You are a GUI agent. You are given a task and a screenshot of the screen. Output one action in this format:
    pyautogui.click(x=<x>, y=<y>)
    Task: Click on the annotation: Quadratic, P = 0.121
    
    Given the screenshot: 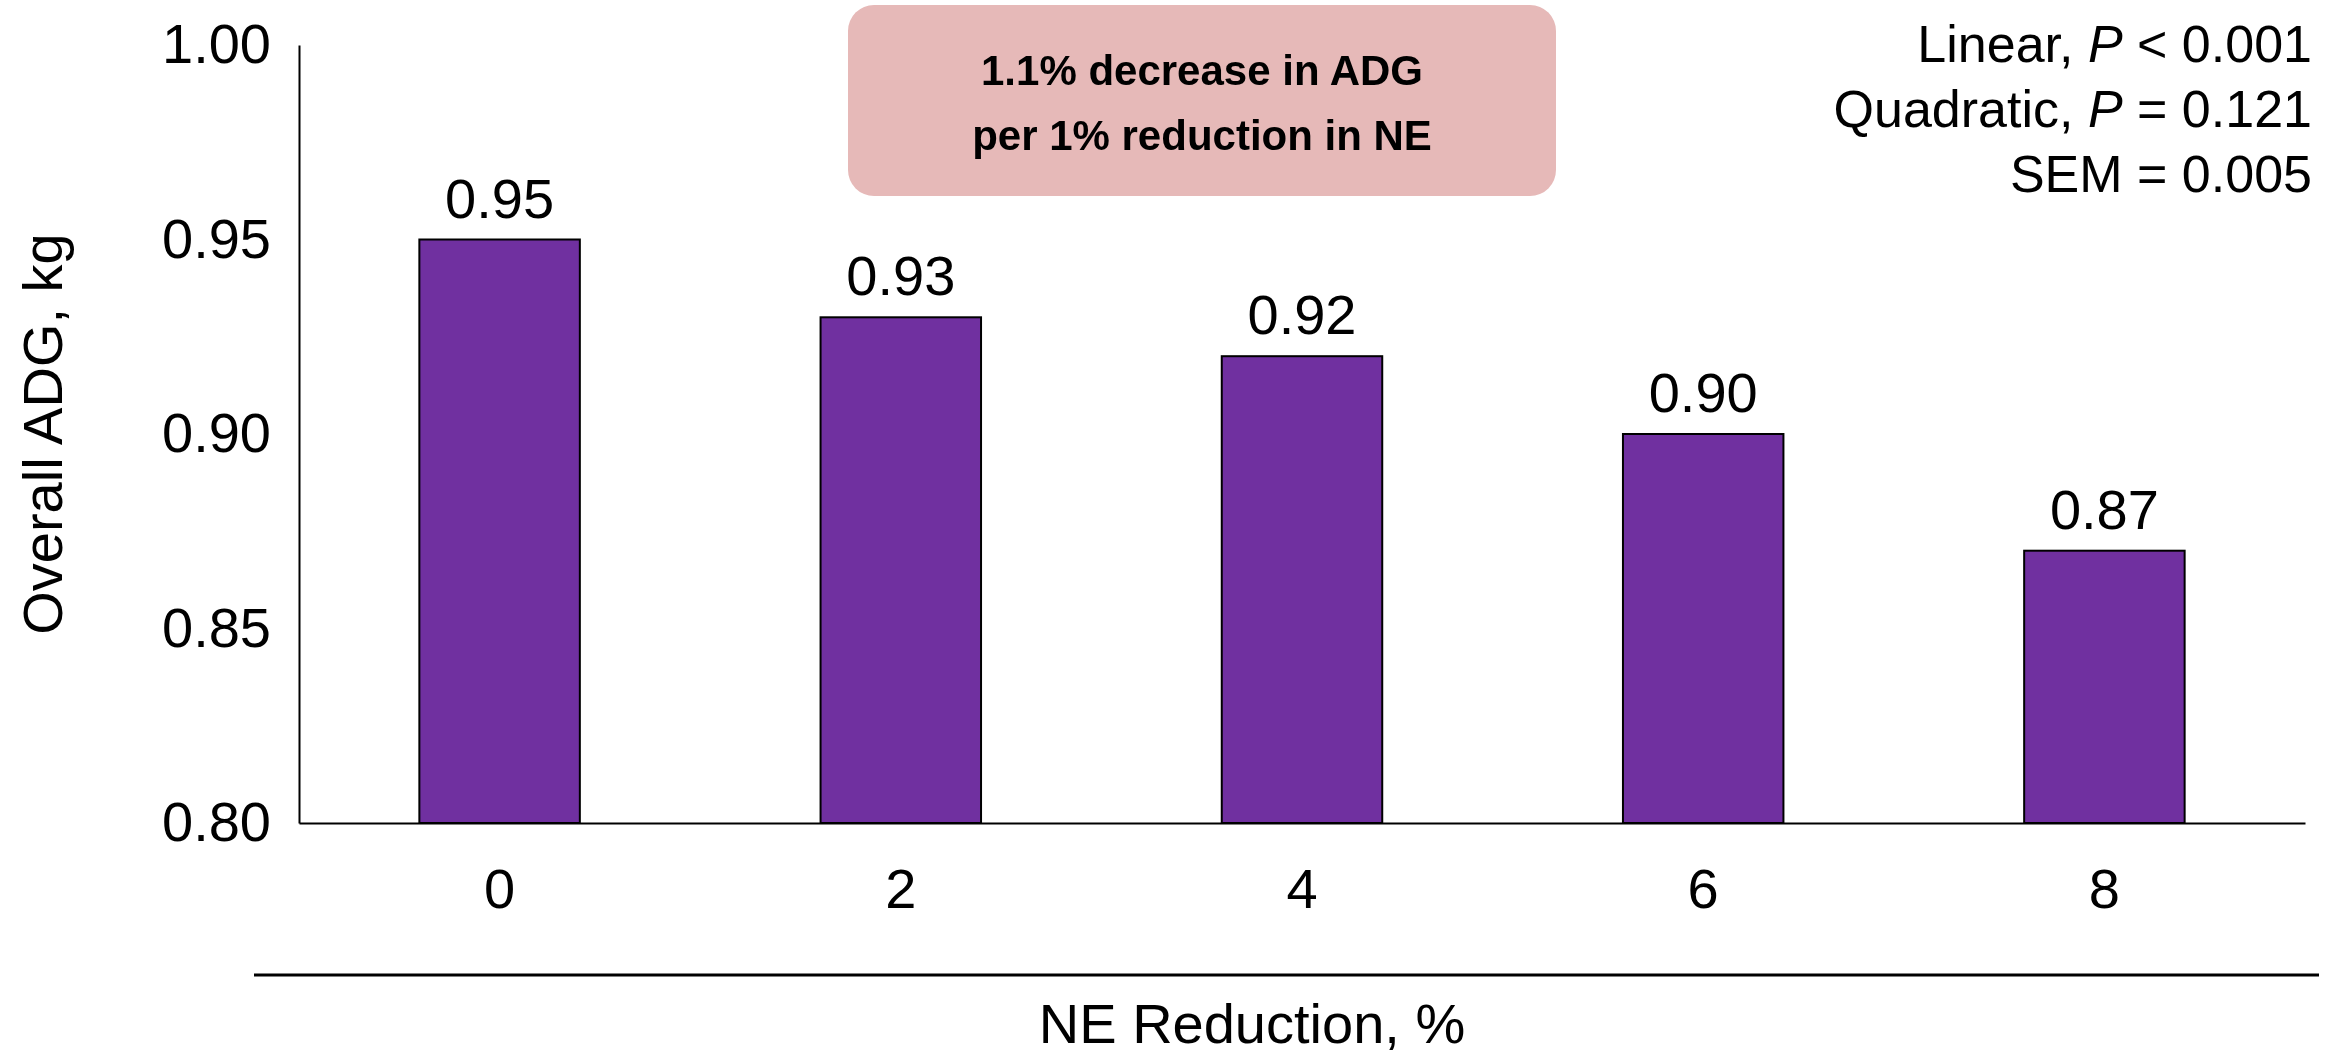 What is the action you would take?
    pyautogui.click(x=2072, y=109)
    